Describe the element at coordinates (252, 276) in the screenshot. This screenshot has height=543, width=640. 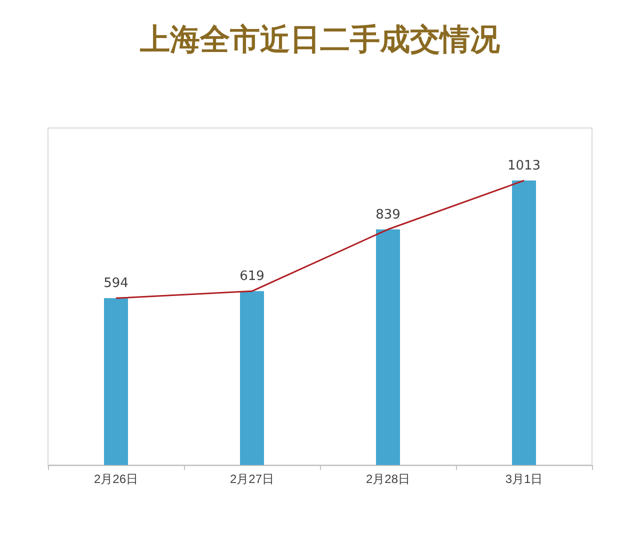
I see `data-label: 619` at that location.